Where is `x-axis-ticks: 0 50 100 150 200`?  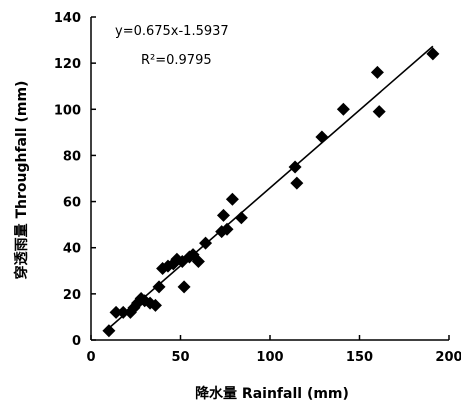 x-axis-ticks: 0 50 100 150 200 is located at coordinates (273, 350).